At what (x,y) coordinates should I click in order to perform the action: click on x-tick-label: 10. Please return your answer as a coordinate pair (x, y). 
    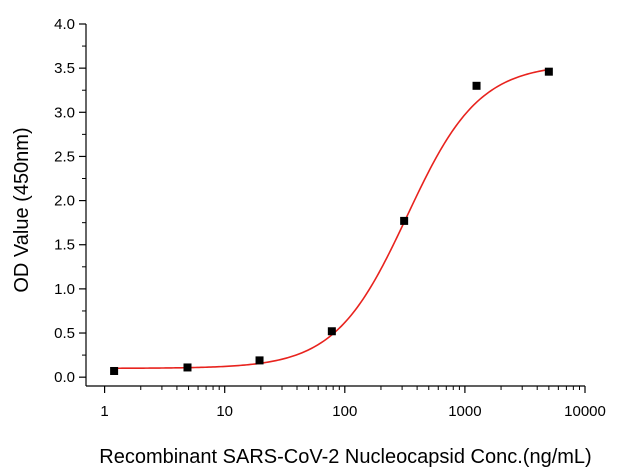
    Looking at the image, I should click on (224, 411).